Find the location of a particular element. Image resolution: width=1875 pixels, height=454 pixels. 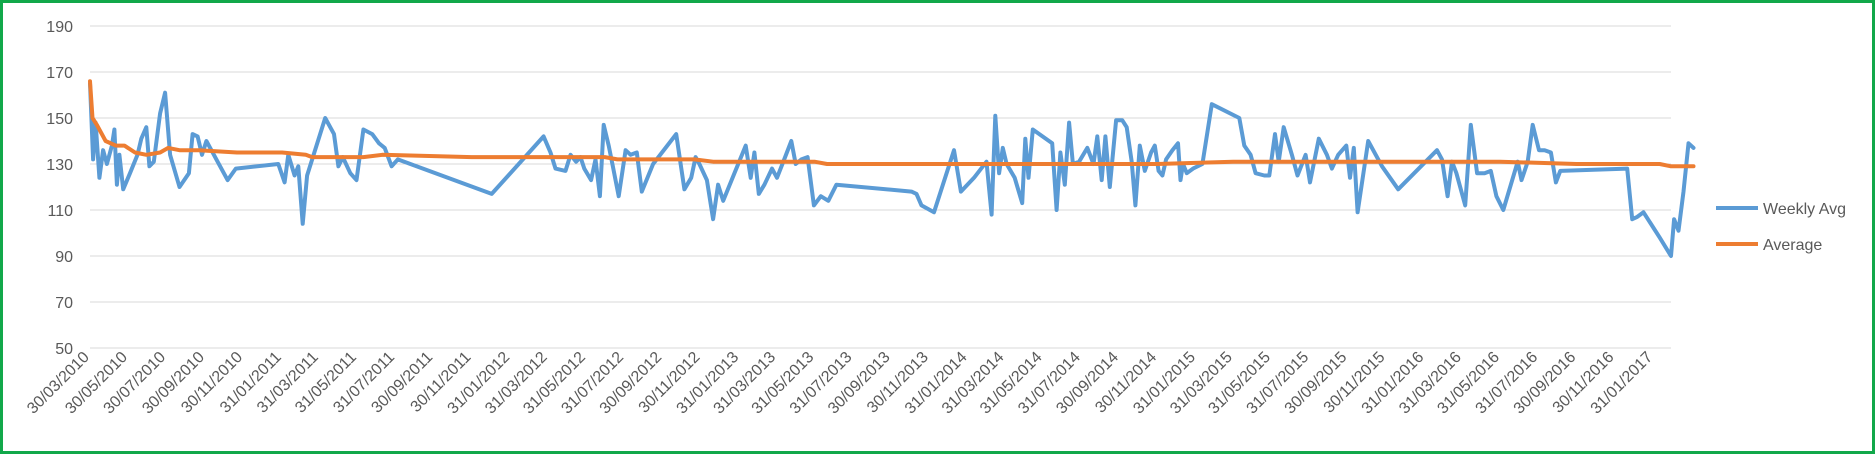

y-tick-label: 110 is located at coordinates (60, 211).